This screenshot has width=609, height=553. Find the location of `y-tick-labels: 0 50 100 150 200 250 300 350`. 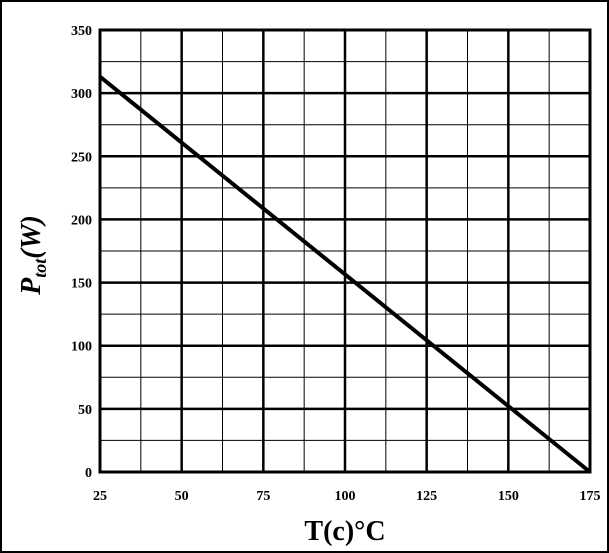

y-tick-labels: 0 50 100 150 200 250 300 350 is located at coordinates (81, 252).